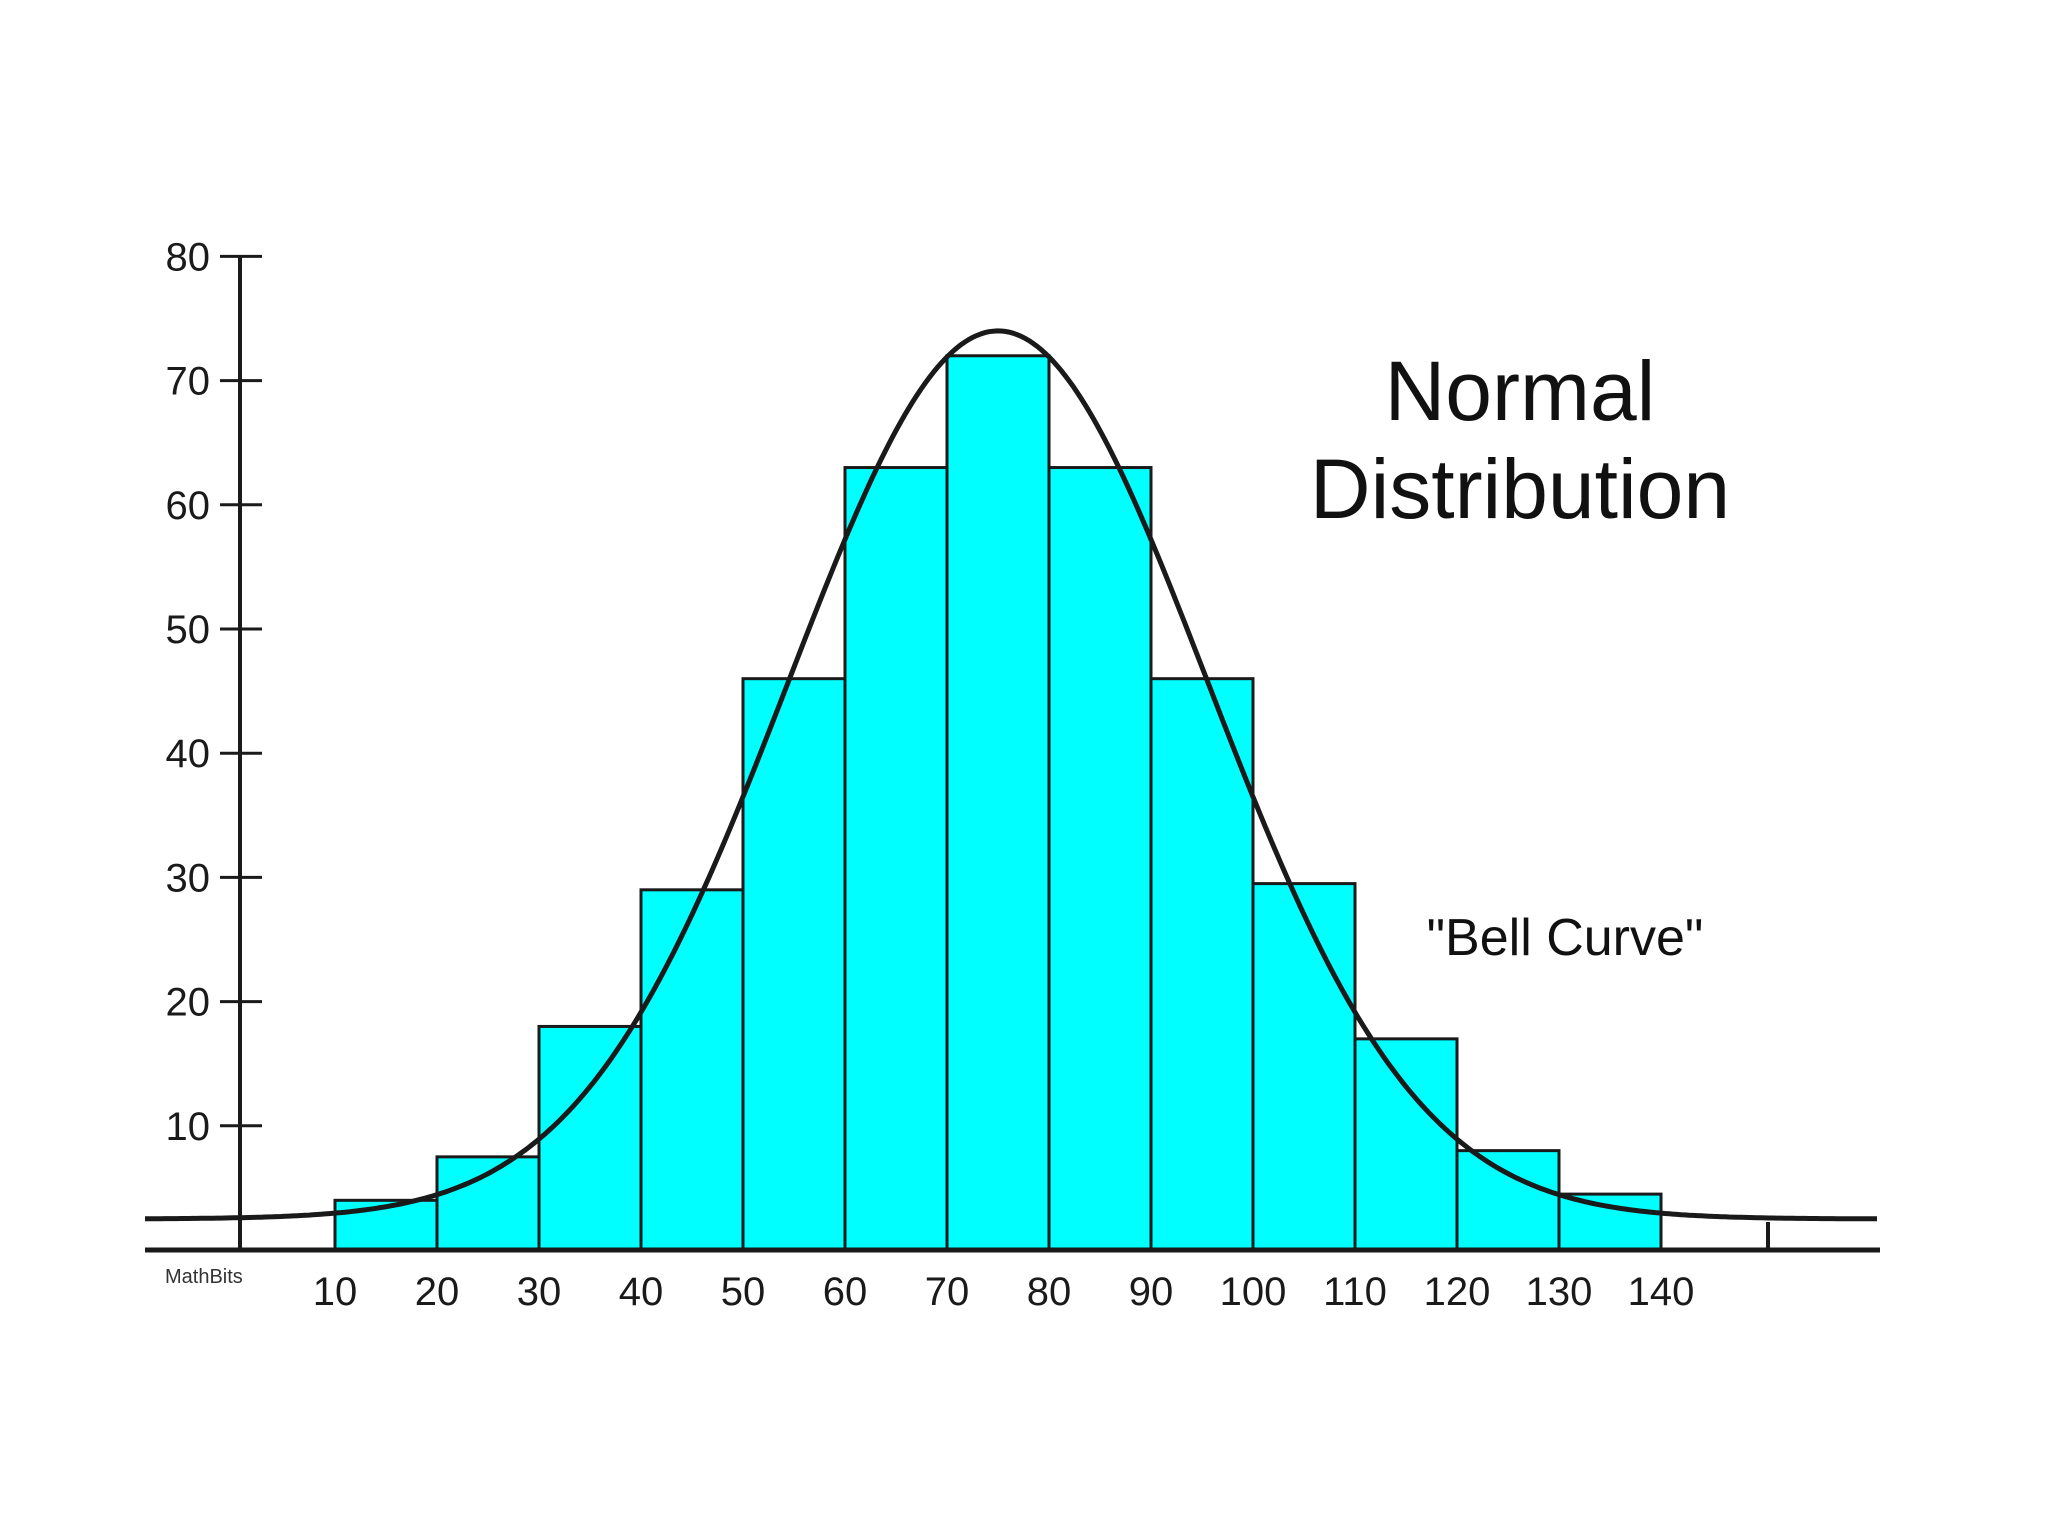 This screenshot has height=1536, width=2048. Describe the element at coordinates (188, 382) in the screenshot. I see `y-tick-label-70: 70` at that location.